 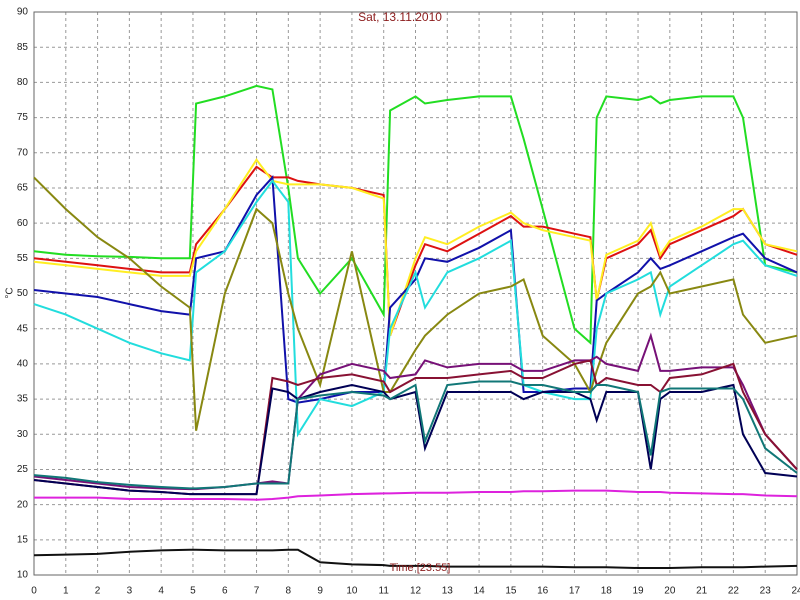 What do you see at coordinates (448, 591) in the screenshot?
I see `x-tick-label: 13` at bounding box center [448, 591].